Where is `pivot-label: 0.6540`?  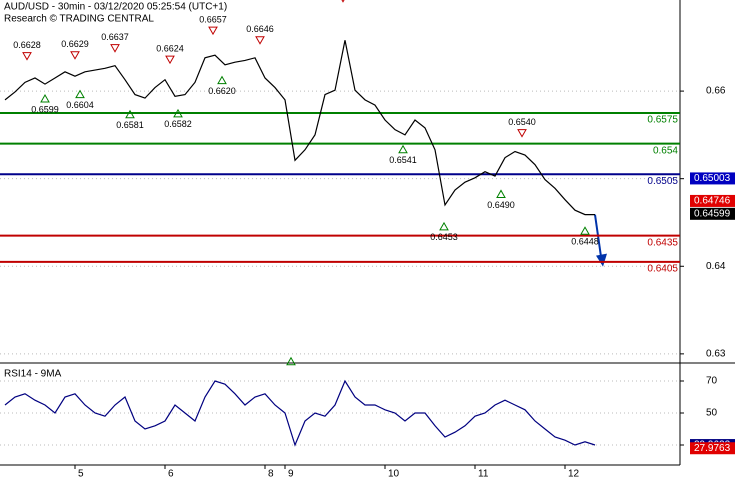 pivot-label: 0.6540 is located at coordinates (522, 122).